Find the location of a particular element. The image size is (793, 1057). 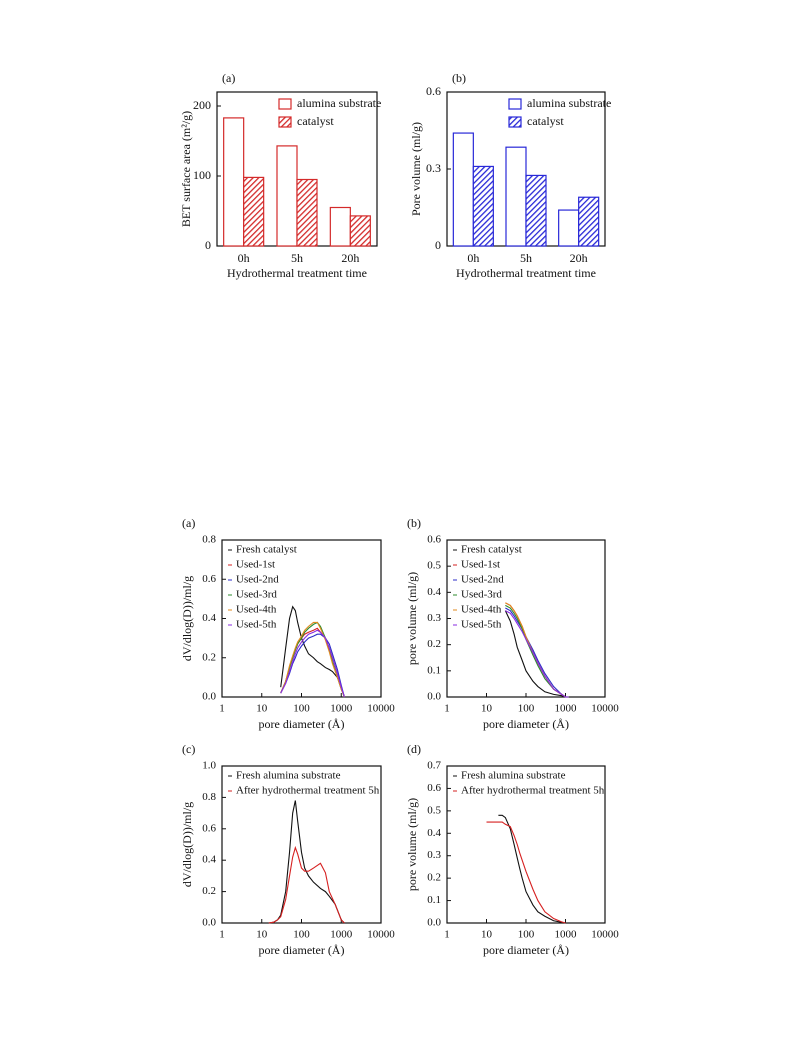

panel-label: (c) is located at coordinates (188, 749).